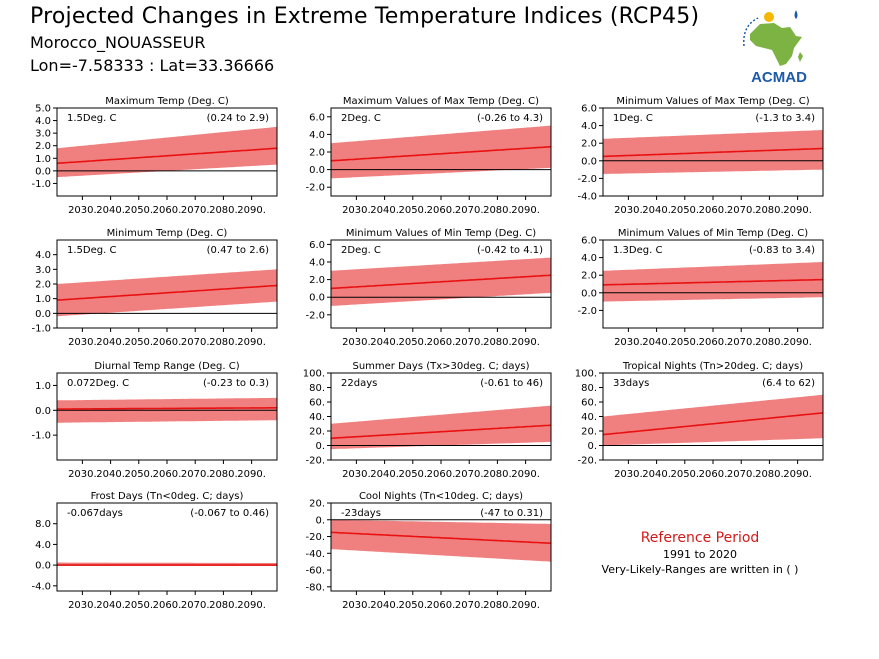 Image resolution: width=879 pixels, height=659 pixels. I want to click on panel-summary-value: 33days, so click(631, 383).